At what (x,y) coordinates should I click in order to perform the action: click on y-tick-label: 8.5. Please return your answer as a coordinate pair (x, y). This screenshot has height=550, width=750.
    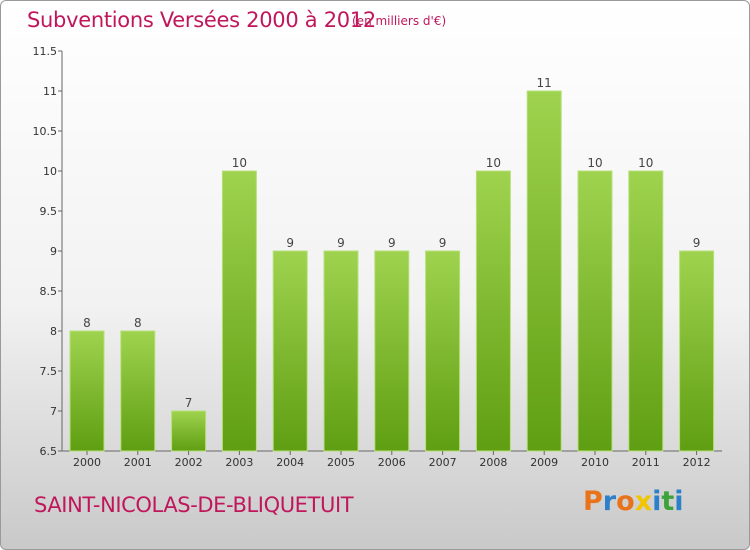
    Looking at the image, I should click on (49, 291).